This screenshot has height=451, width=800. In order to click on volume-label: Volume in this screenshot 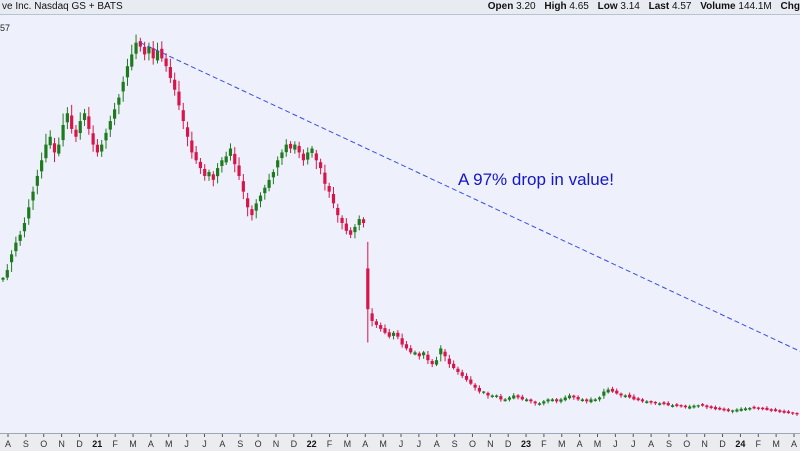, I will do `click(718, 6)`.